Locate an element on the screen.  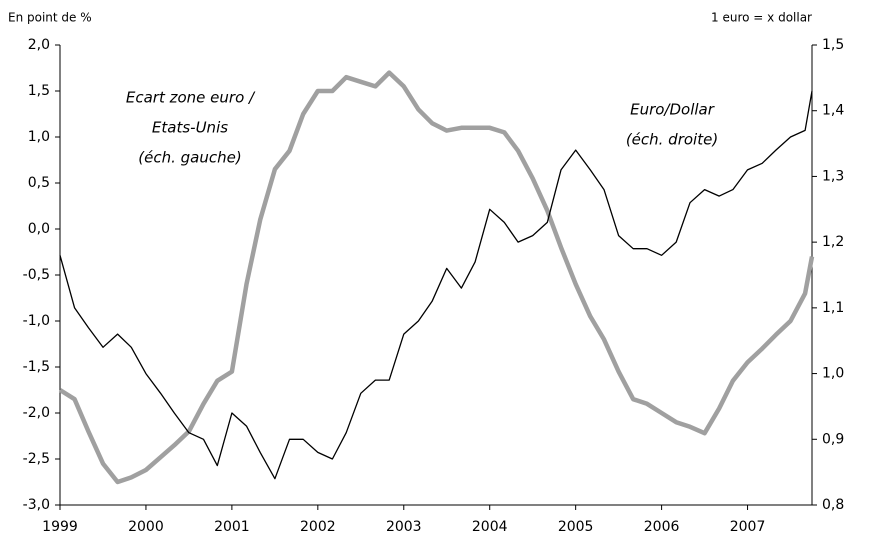
y2-tick-label: 1,0 is located at coordinates (833, 374).